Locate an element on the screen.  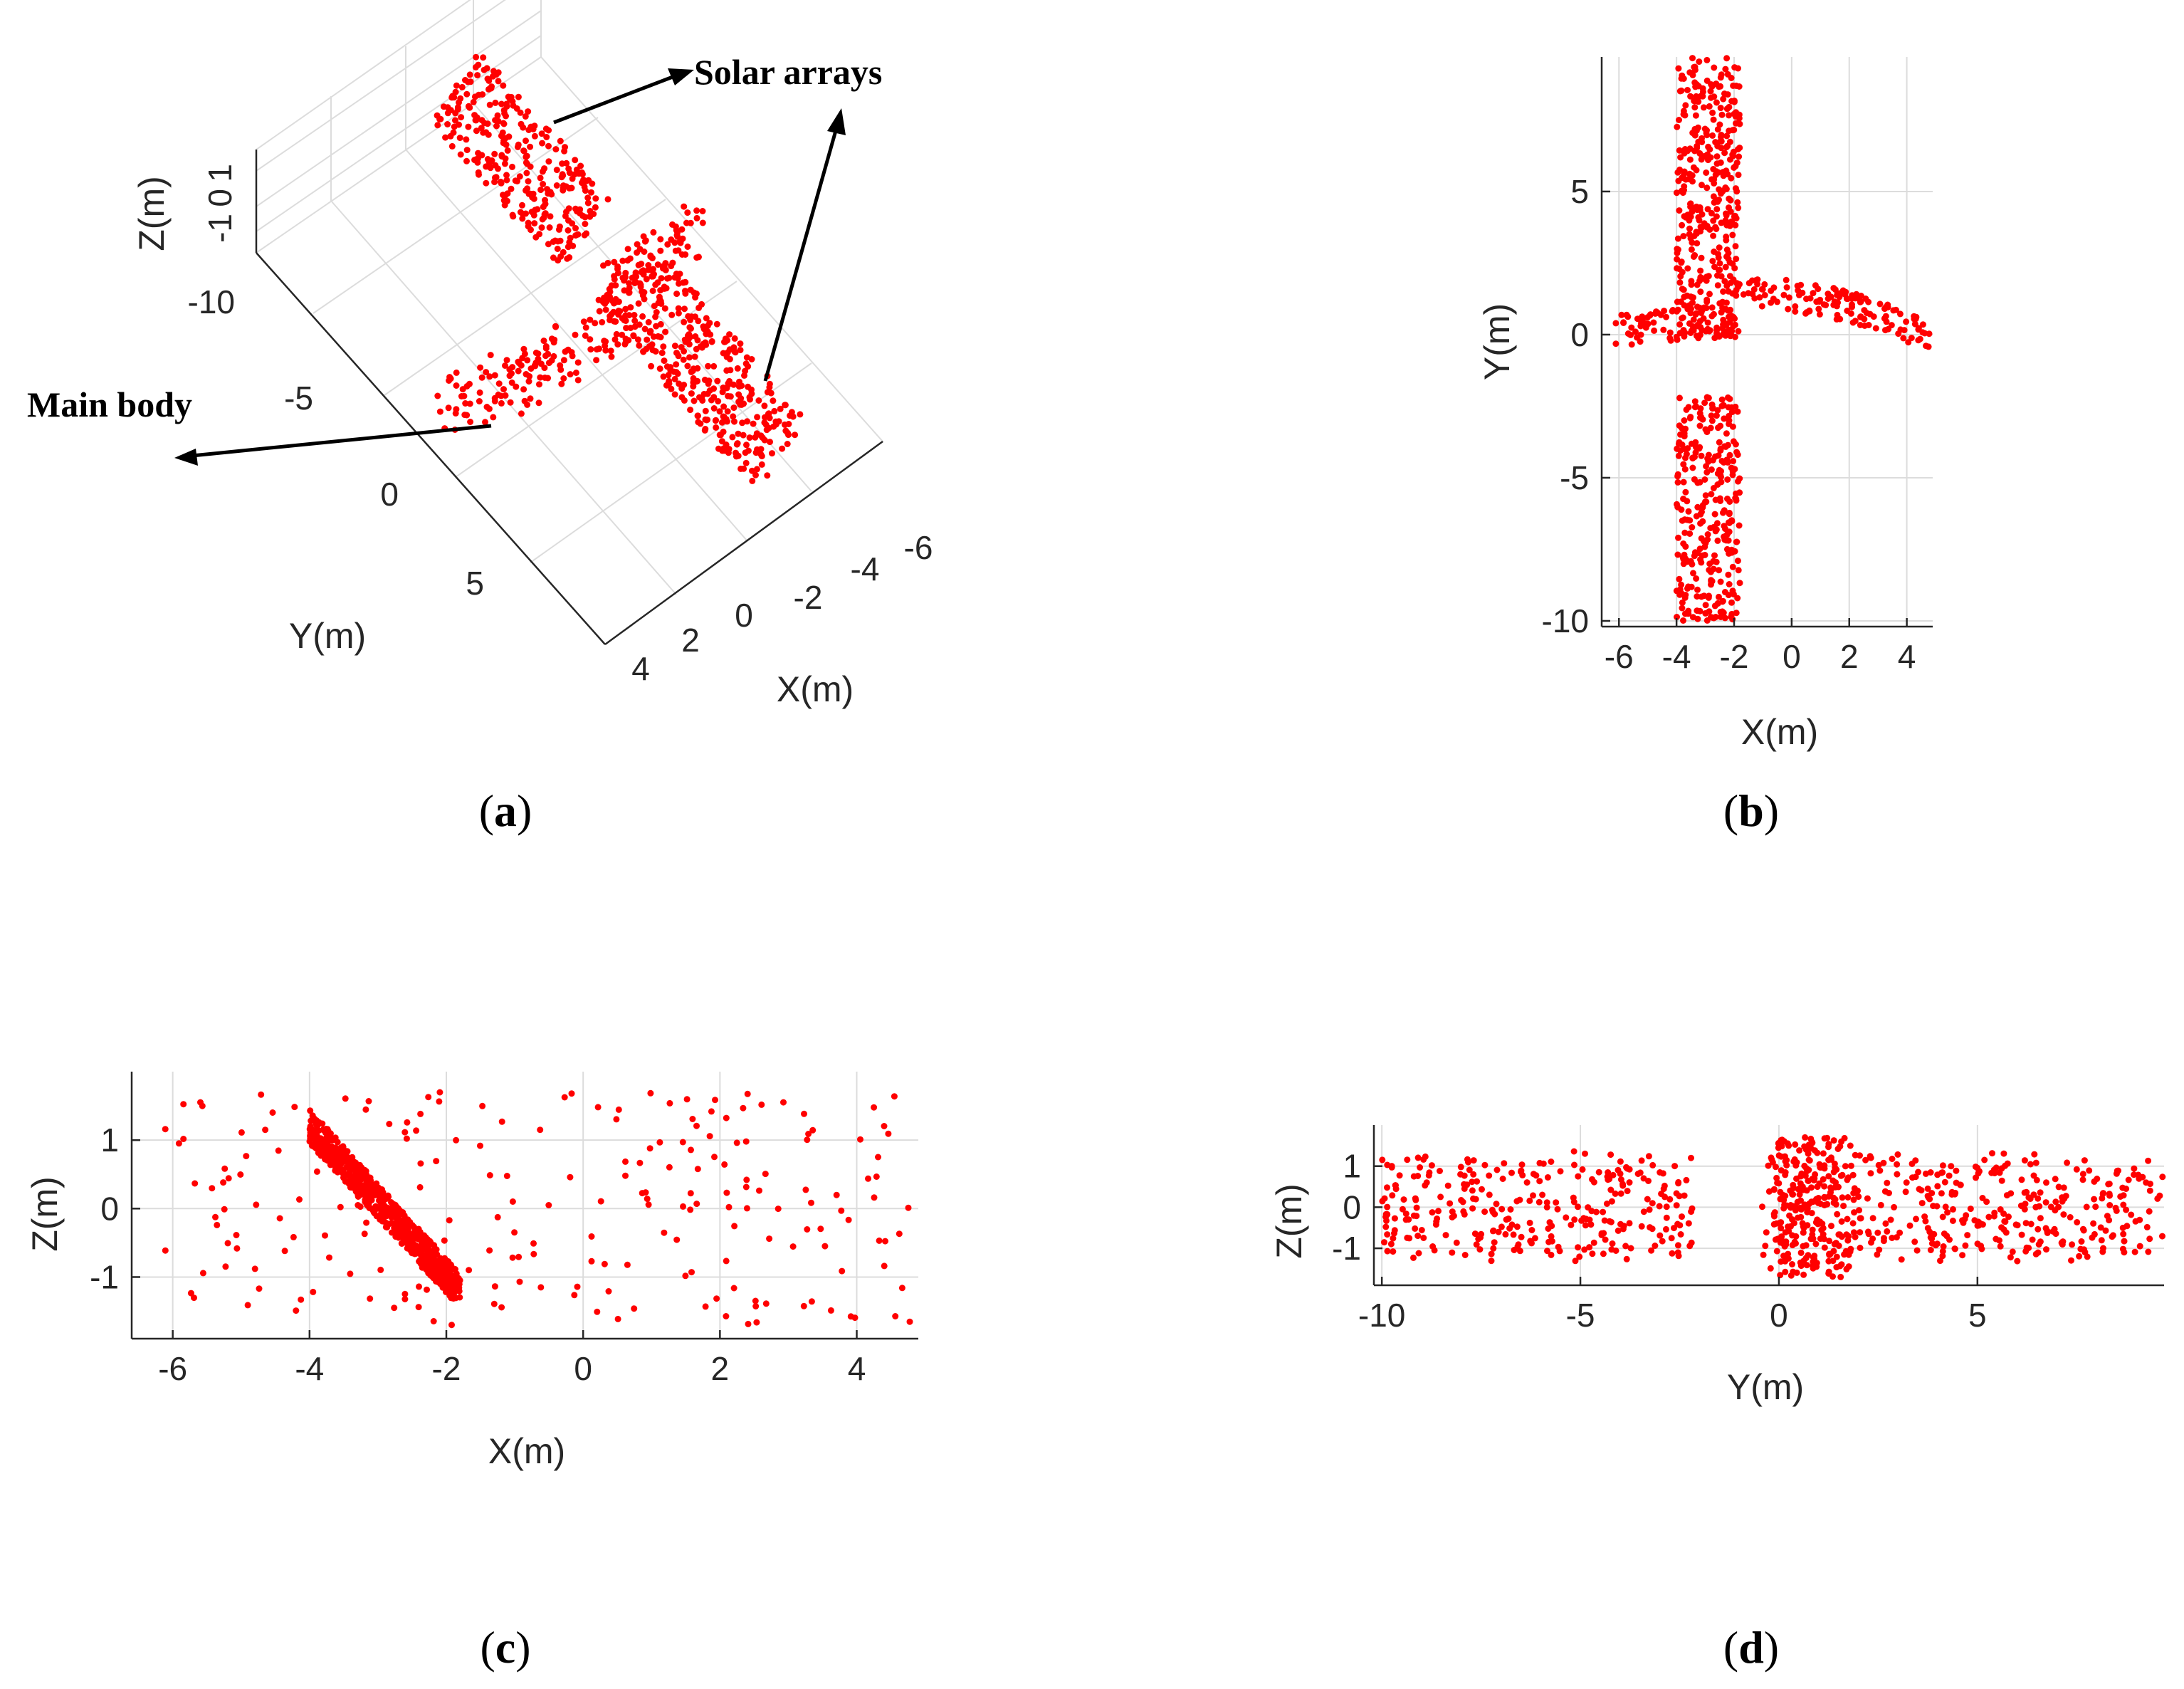
panel-d-yz-scatter: -10 -5 0 5 1 0 -1 Y(m) Z(m) (d) is located at coordinates (1717, 1399).